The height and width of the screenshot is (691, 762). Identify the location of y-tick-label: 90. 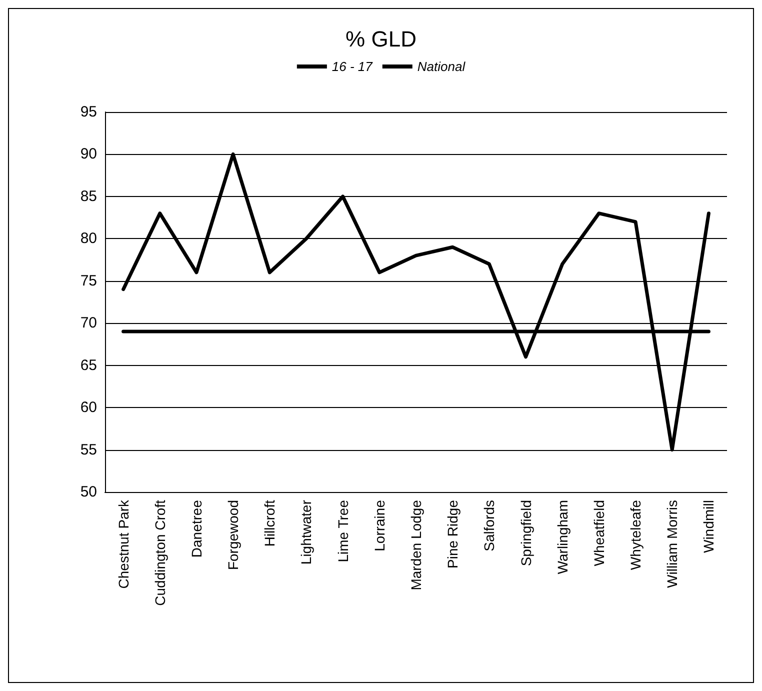
(88, 154).